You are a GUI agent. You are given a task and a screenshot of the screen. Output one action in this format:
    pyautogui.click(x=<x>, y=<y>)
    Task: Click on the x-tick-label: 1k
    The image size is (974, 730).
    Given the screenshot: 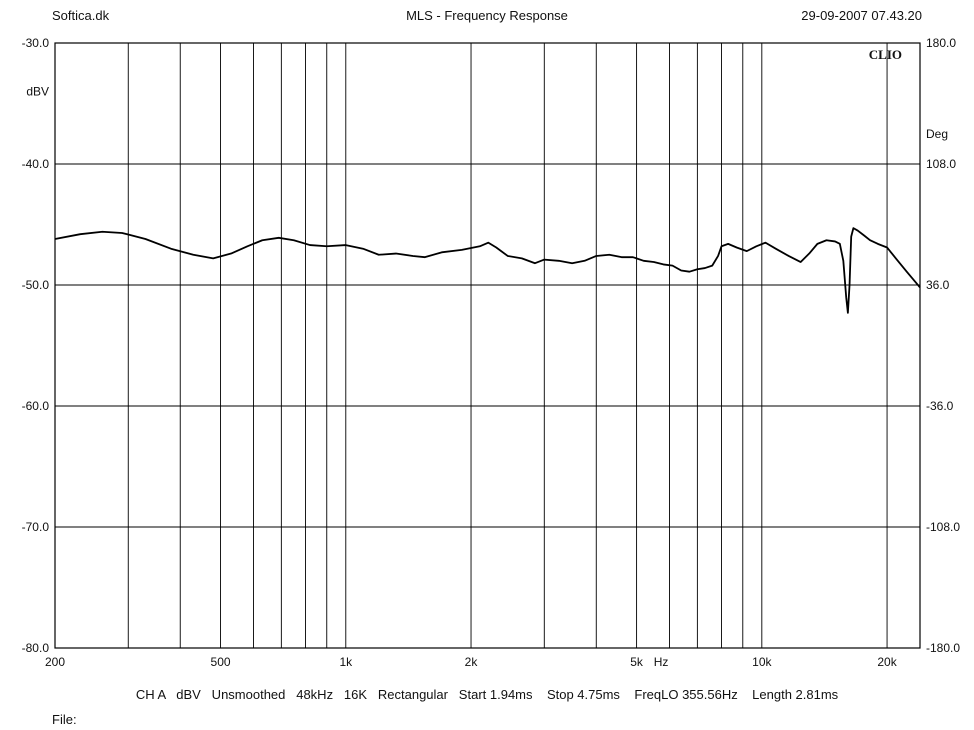 What is the action you would take?
    pyautogui.click(x=346, y=662)
    